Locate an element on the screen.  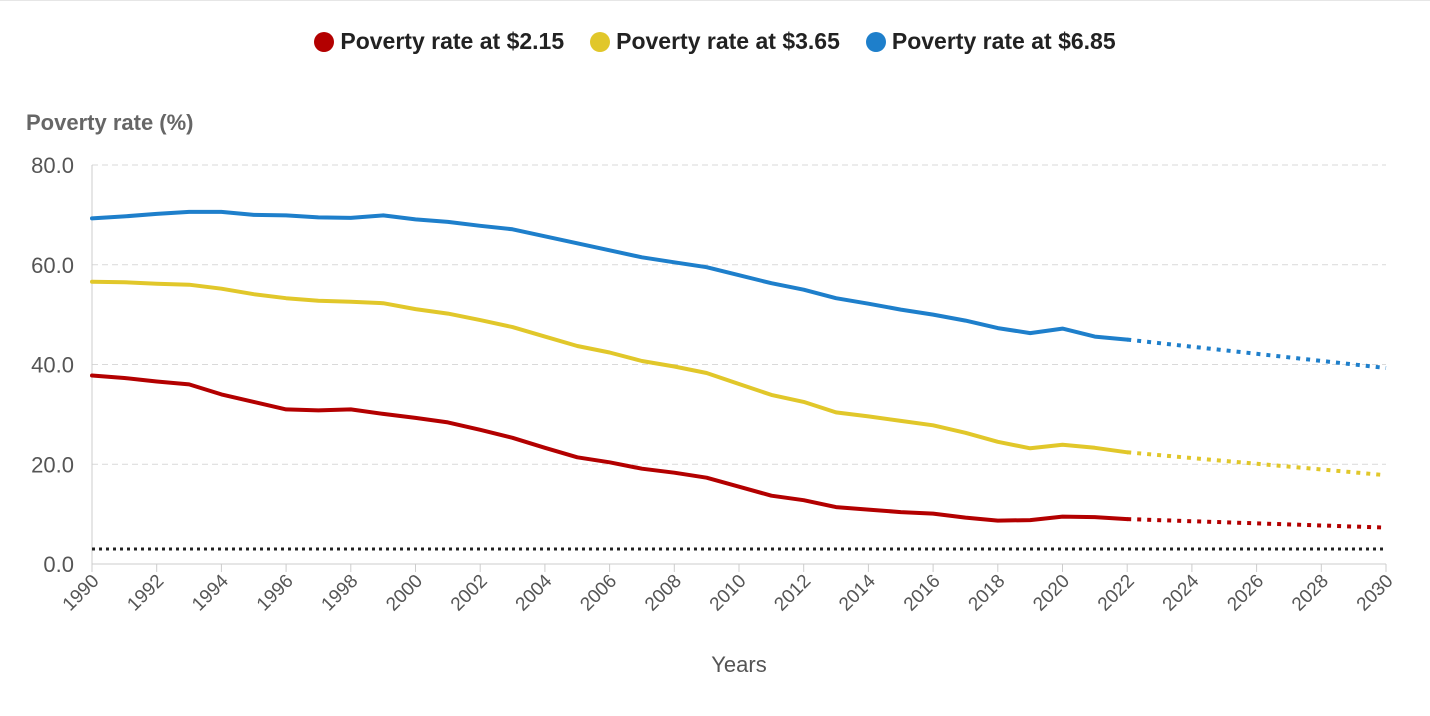
legend-item-3-65: Poverty rate at $3.65 is located at coordinates (715, 41).